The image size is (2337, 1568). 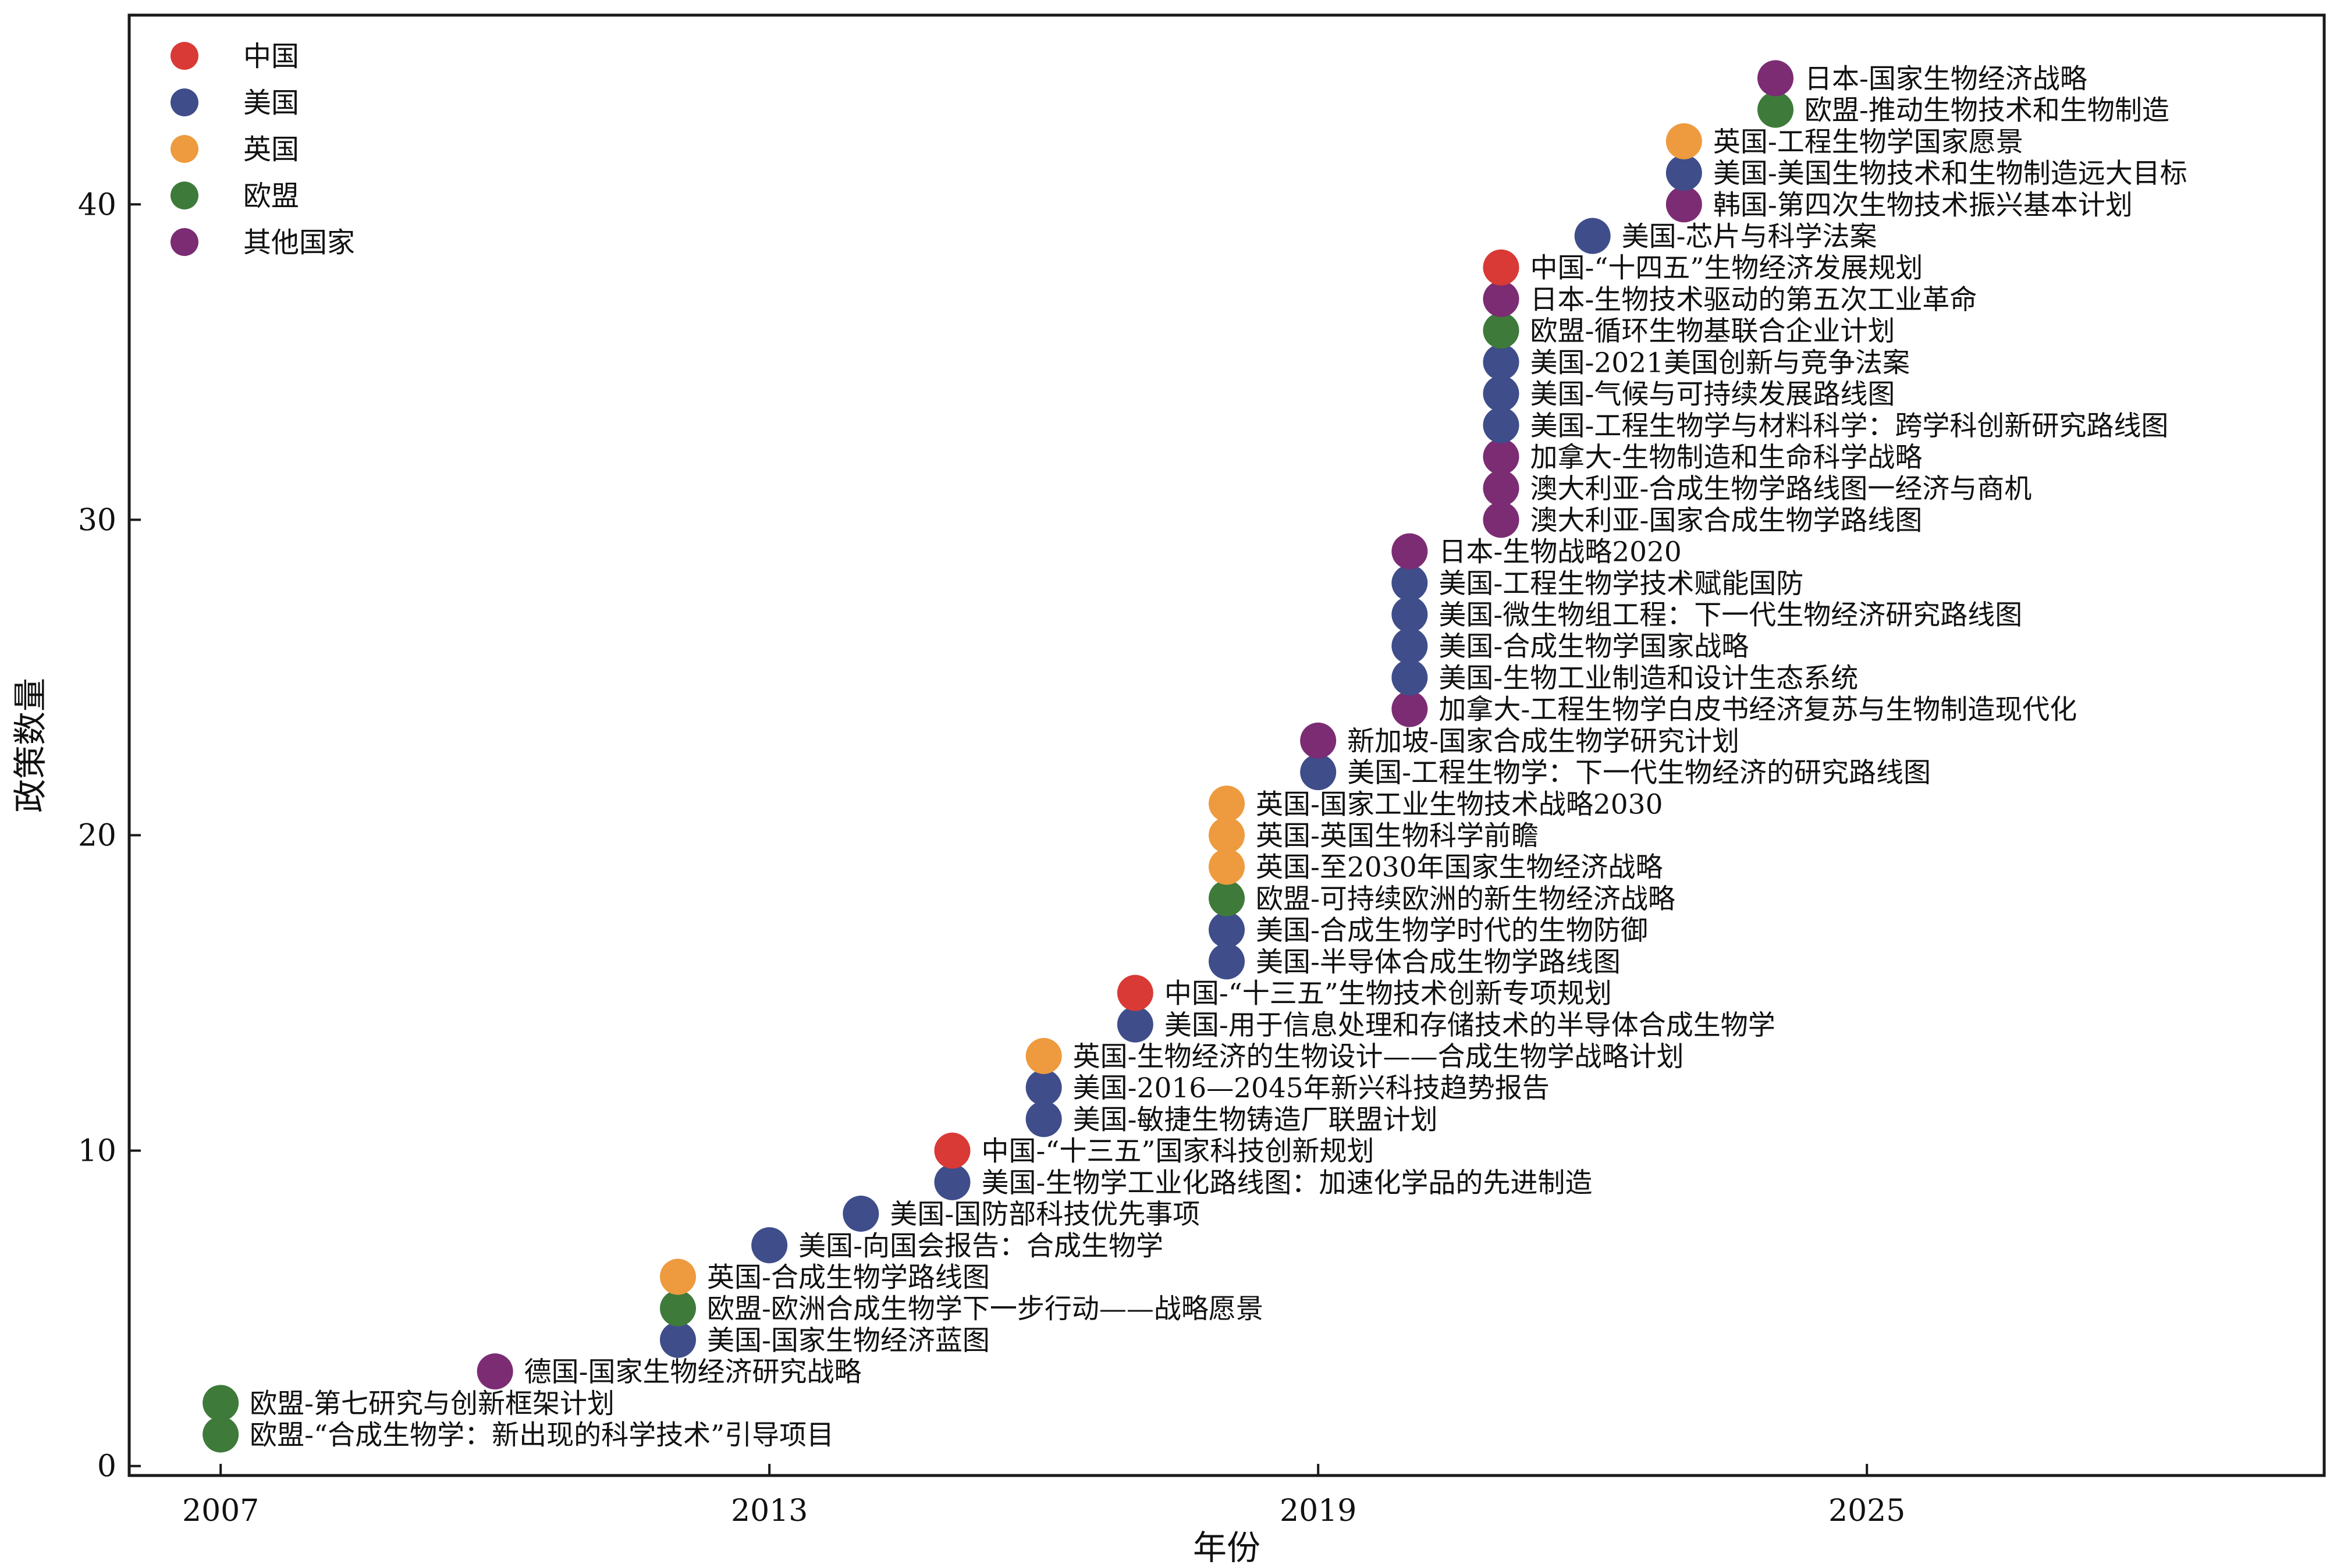 I want to click on data-label: 美国-合成生物学时代的生物防御, so click(x=1452, y=931).